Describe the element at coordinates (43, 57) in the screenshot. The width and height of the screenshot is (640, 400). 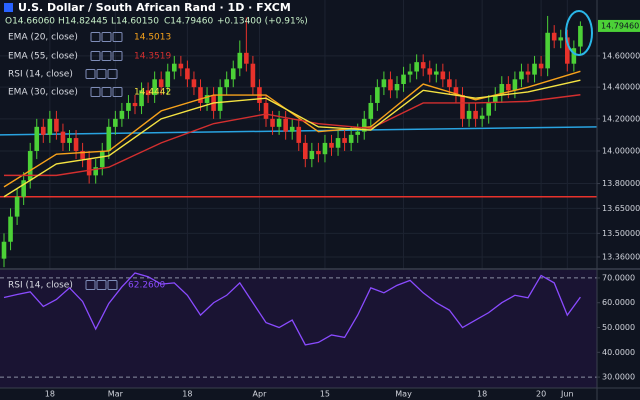
I see `legend-label: EMA (55, close)` at that location.